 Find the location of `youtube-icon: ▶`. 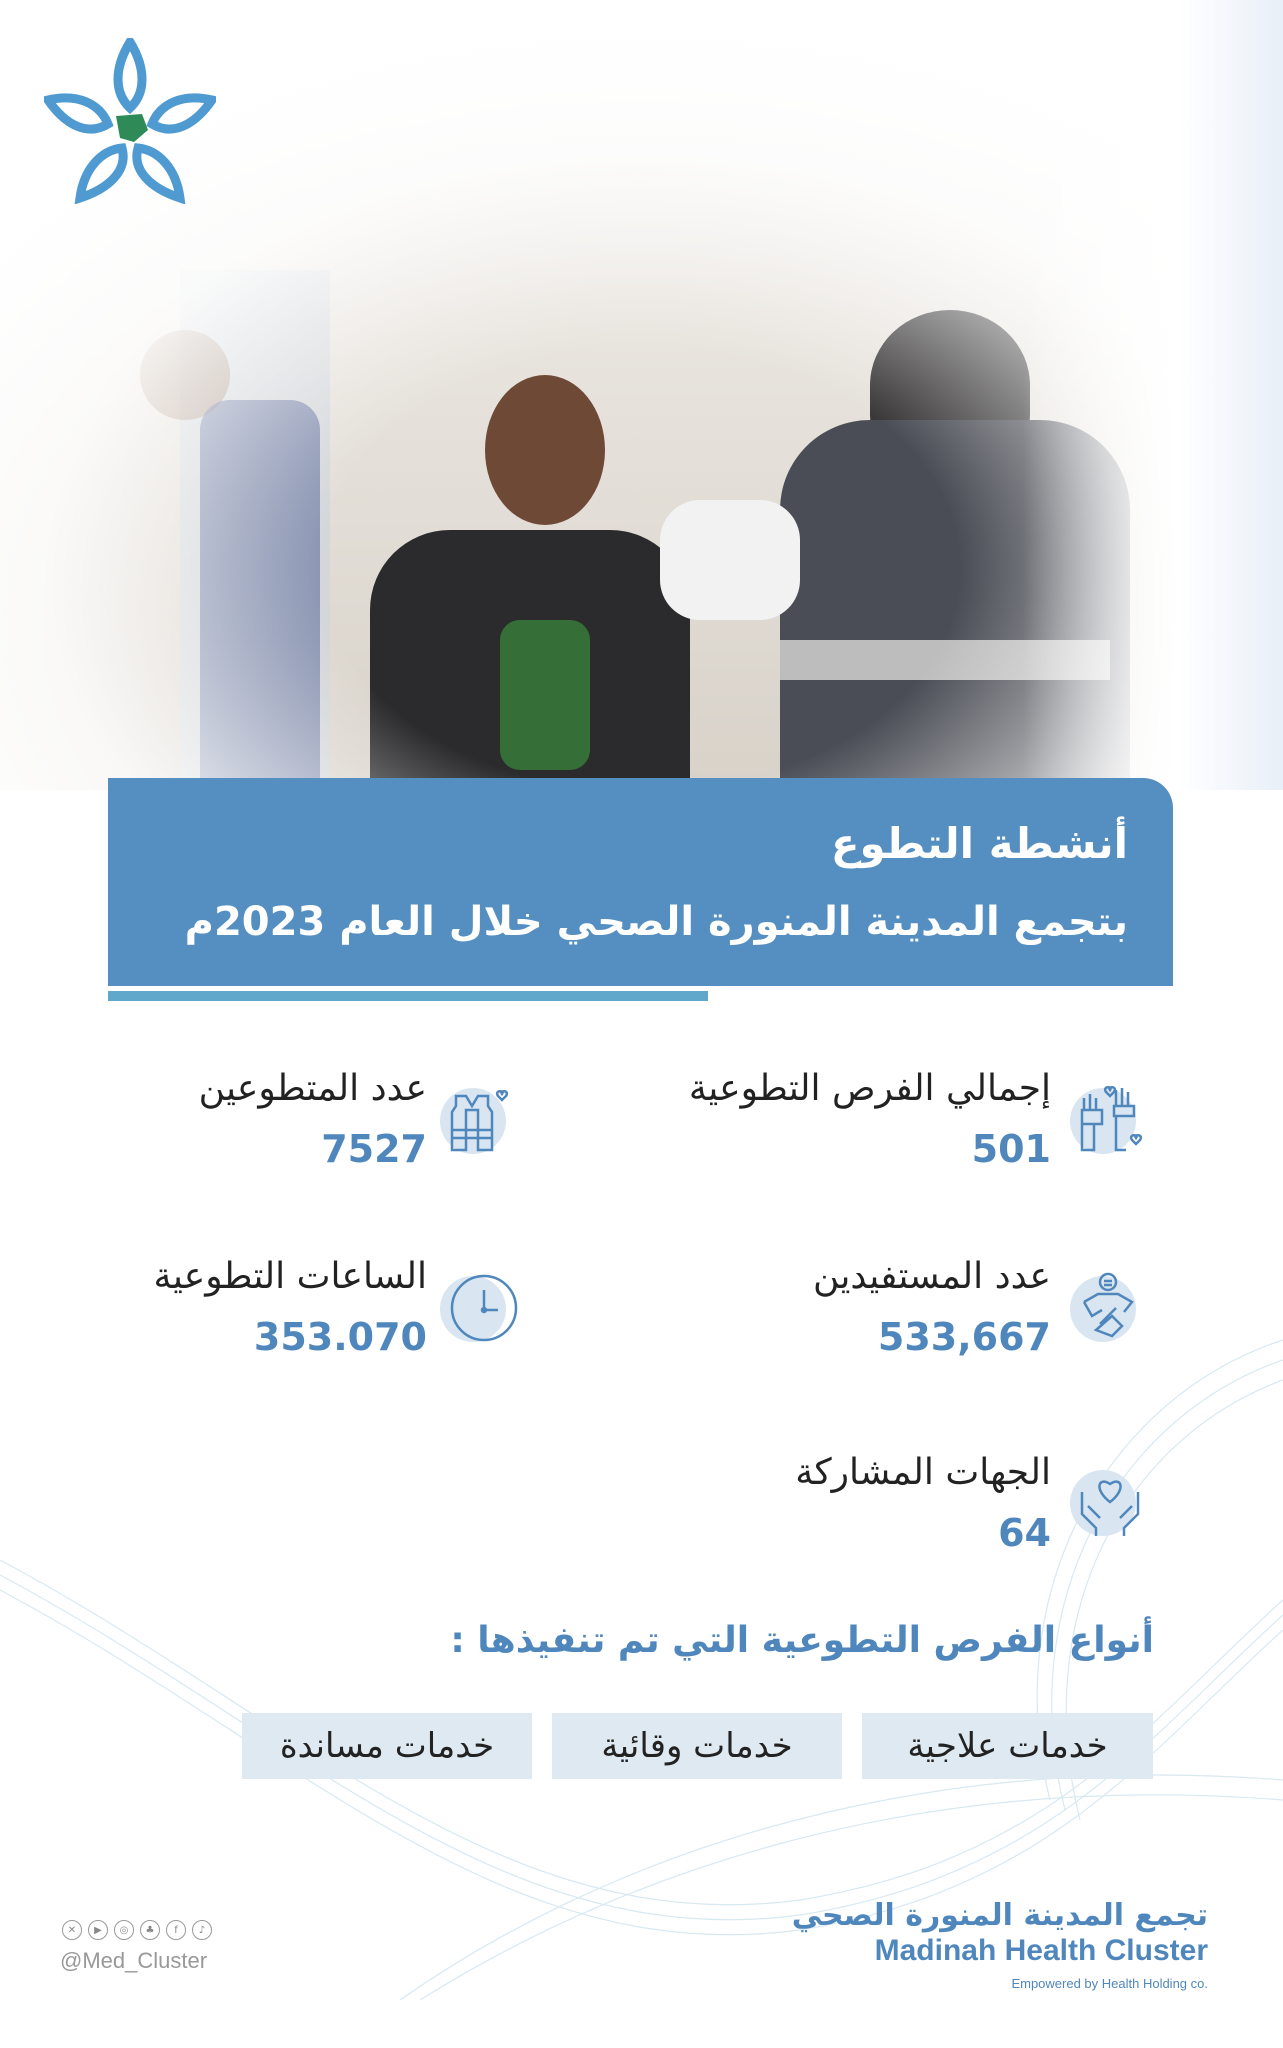

youtube-icon: ▶ is located at coordinates (98, 1930).